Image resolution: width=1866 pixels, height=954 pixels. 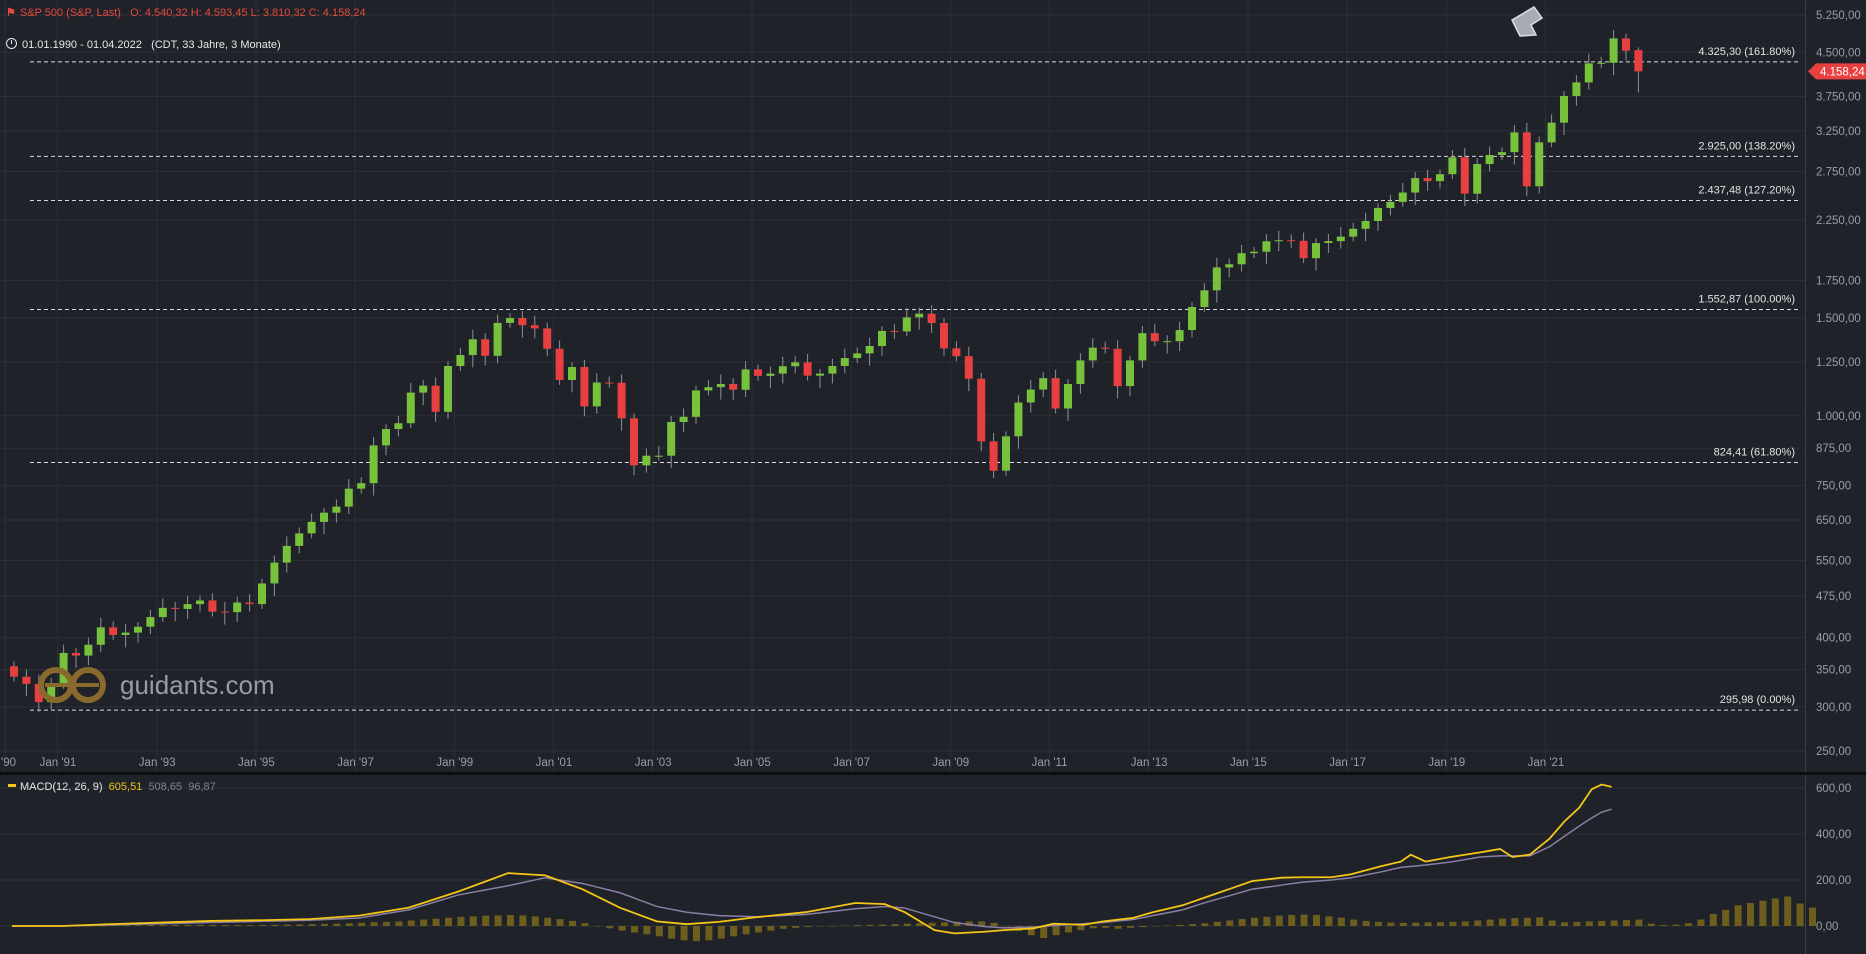 I want to click on time-tick-label: Jan '11, so click(x=1050, y=763).